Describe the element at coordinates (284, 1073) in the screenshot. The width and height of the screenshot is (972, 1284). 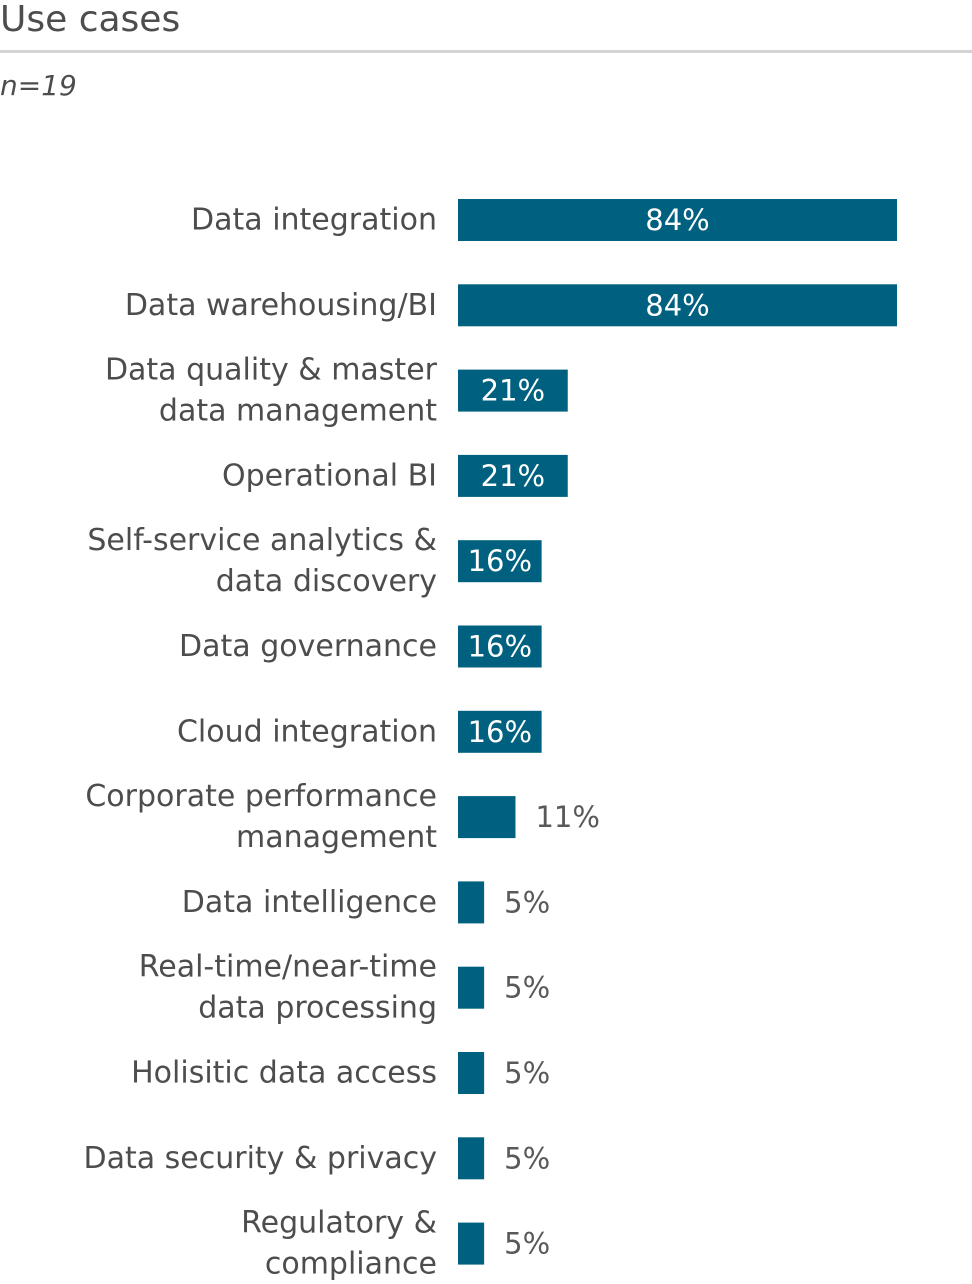
I see `category-label: Holisitic data access` at that location.